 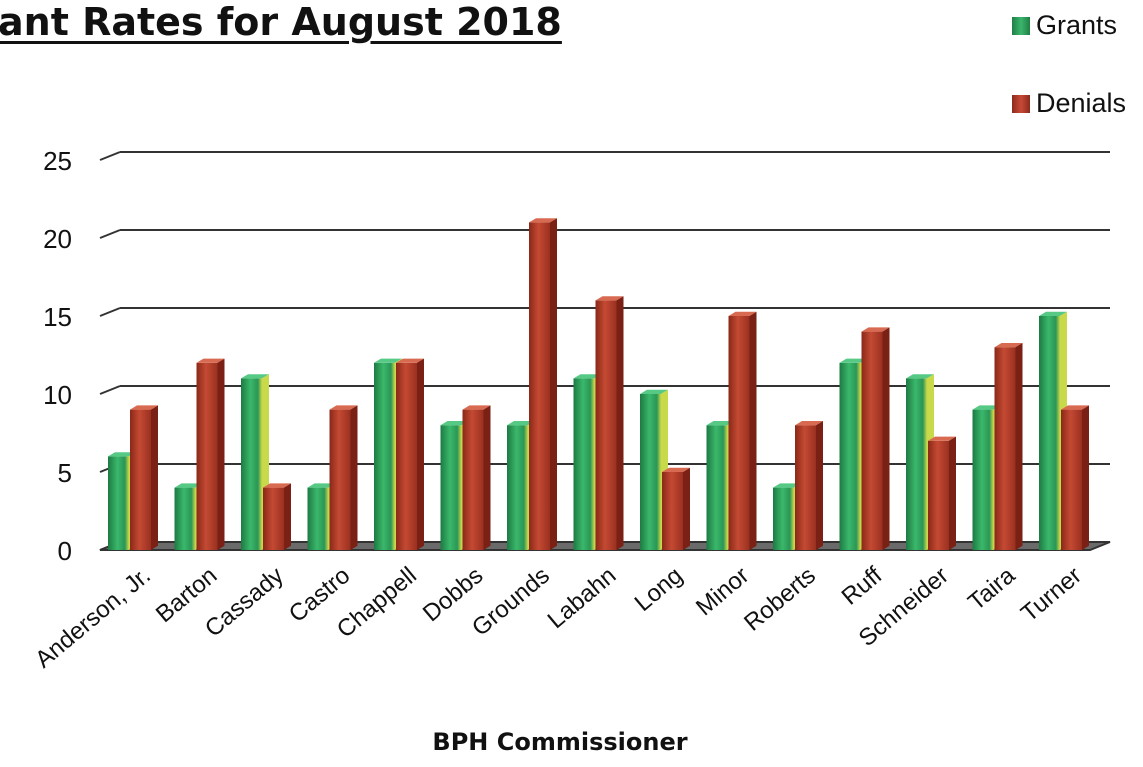 I want to click on x-tick-label: Labahn, so click(x=582, y=598).